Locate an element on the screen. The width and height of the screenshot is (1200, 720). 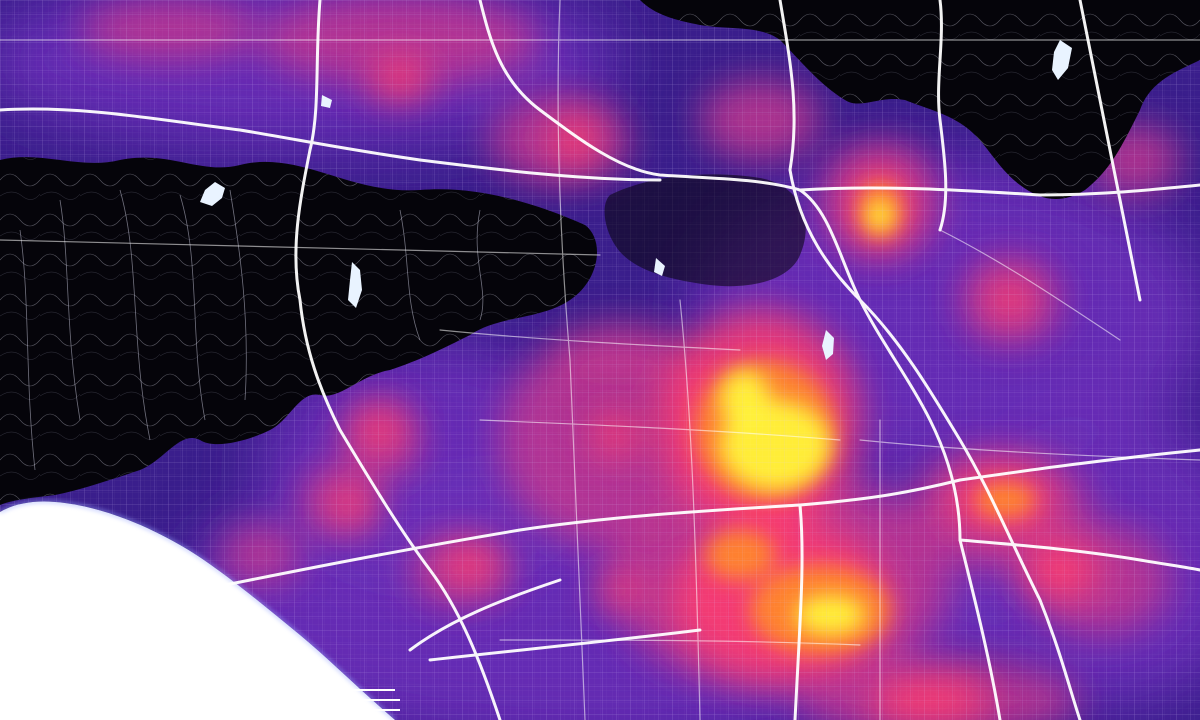
griffith-hills is located at coordinates (705, 230).